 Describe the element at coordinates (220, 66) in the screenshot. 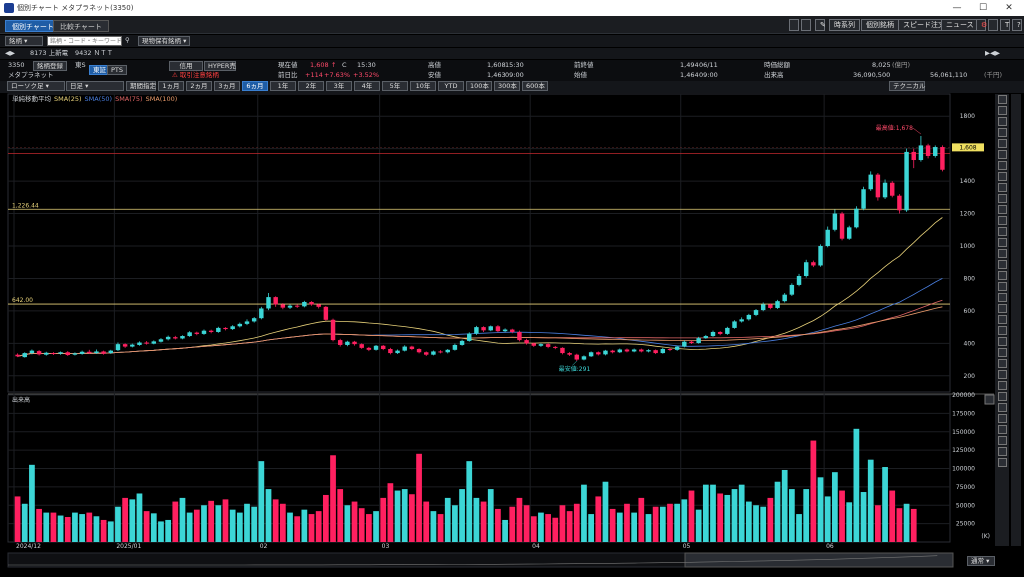

I see `hyper-sell-button: HYPER売` at that location.